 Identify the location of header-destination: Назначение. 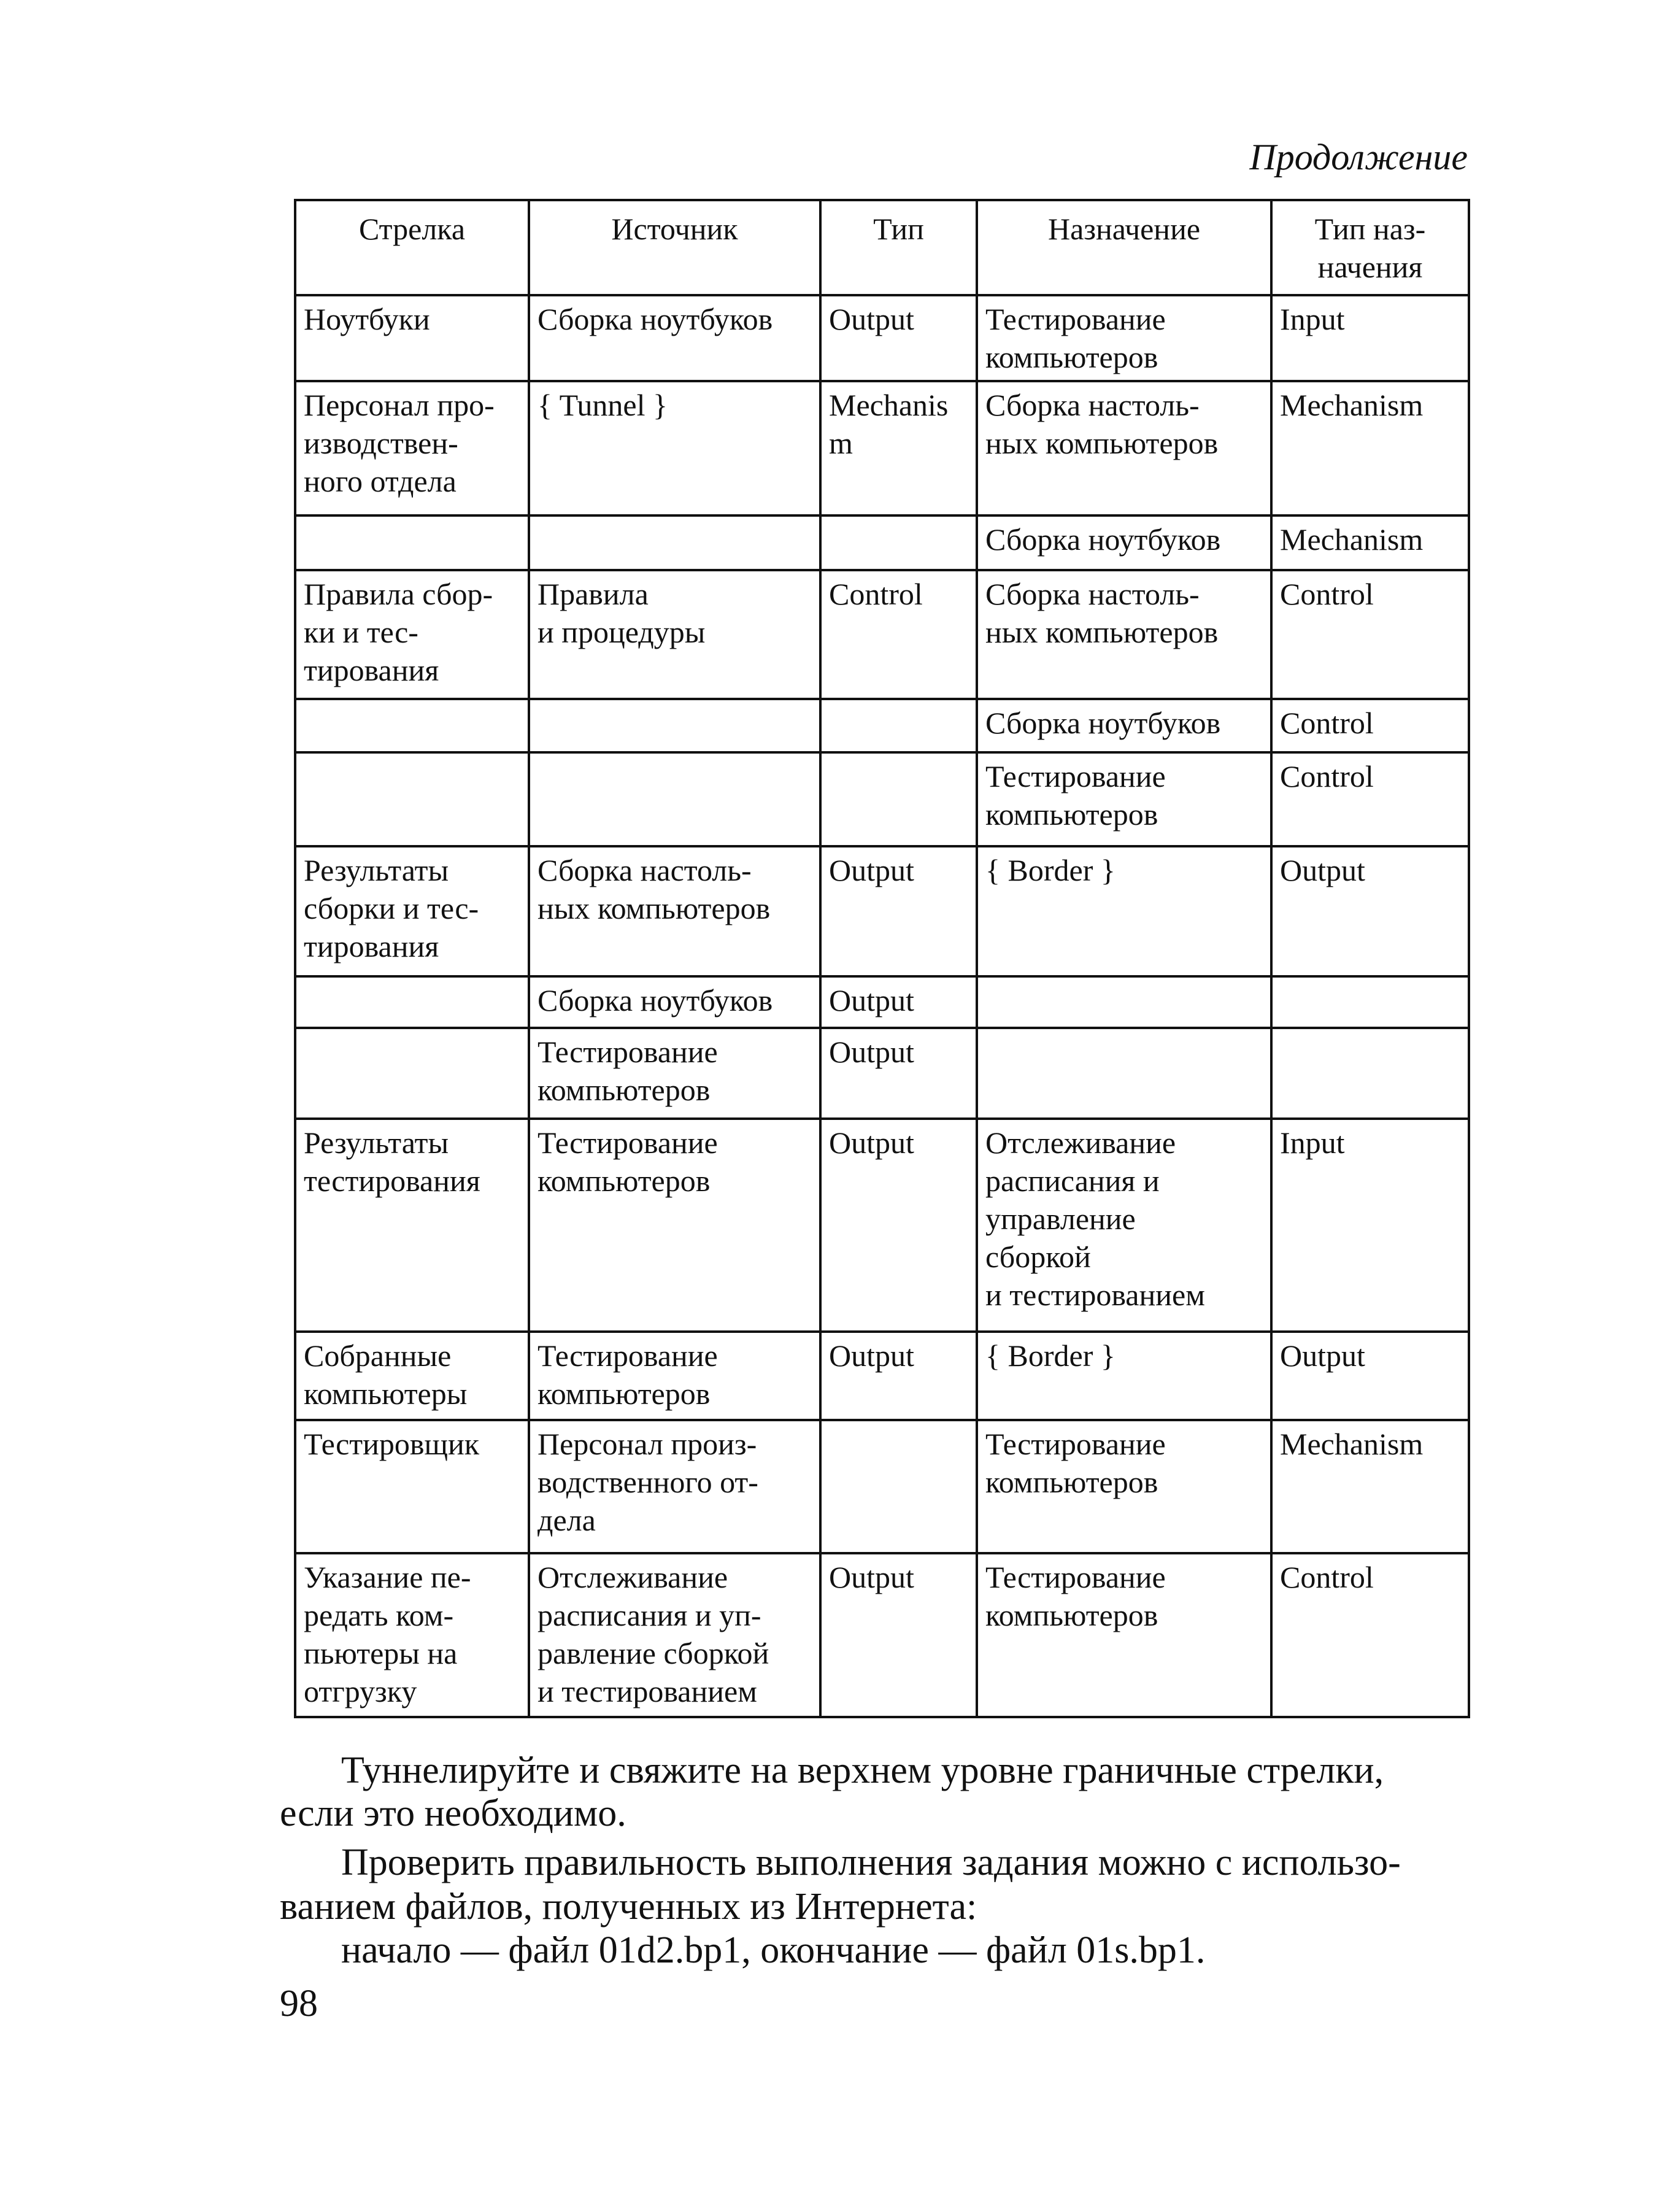
(1124, 248).